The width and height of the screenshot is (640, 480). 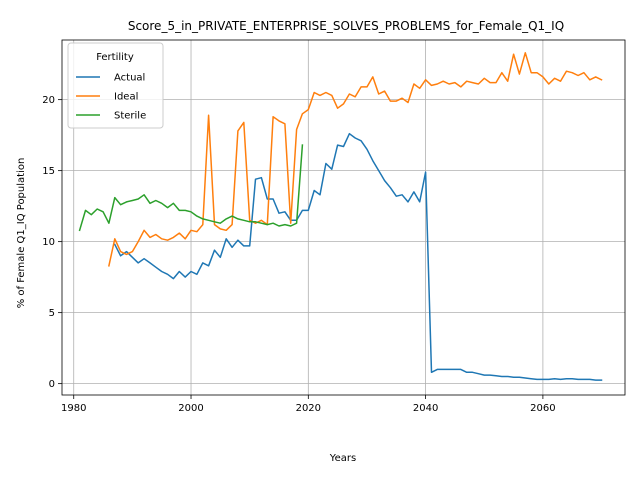 What do you see at coordinates (126, 97) in the screenshot?
I see `legend-label-ideal: Ideal` at bounding box center [126, 97].